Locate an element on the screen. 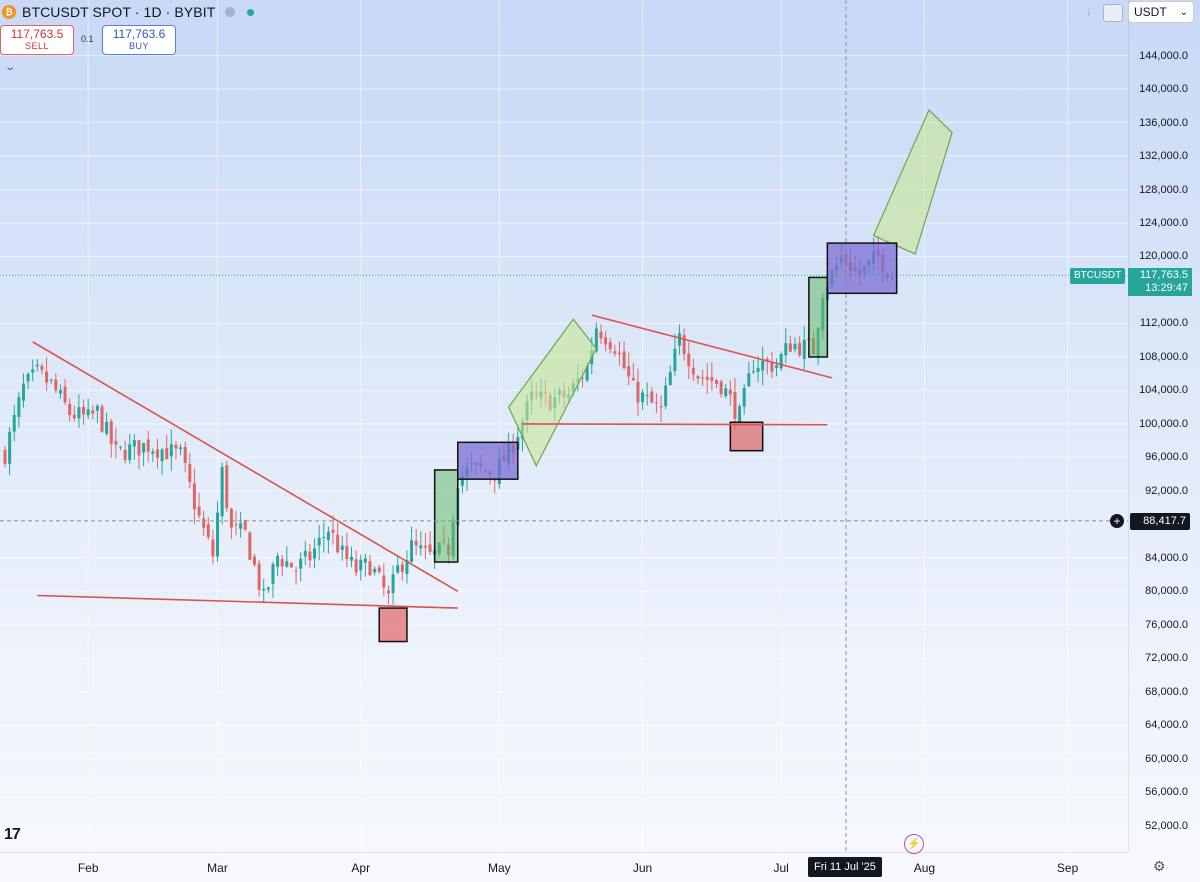  lightning-icon: ⚡ is located at coordinates (914, 844).